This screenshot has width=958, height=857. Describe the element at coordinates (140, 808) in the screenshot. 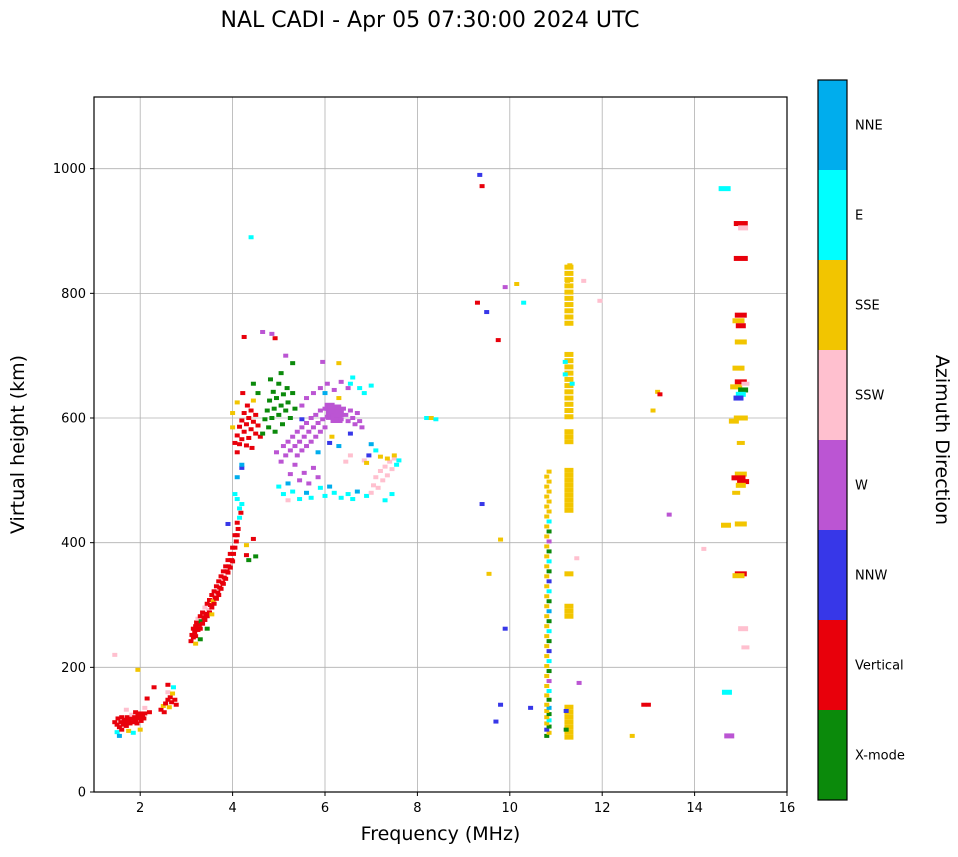

I see `x-tick-label: 2` at that location.